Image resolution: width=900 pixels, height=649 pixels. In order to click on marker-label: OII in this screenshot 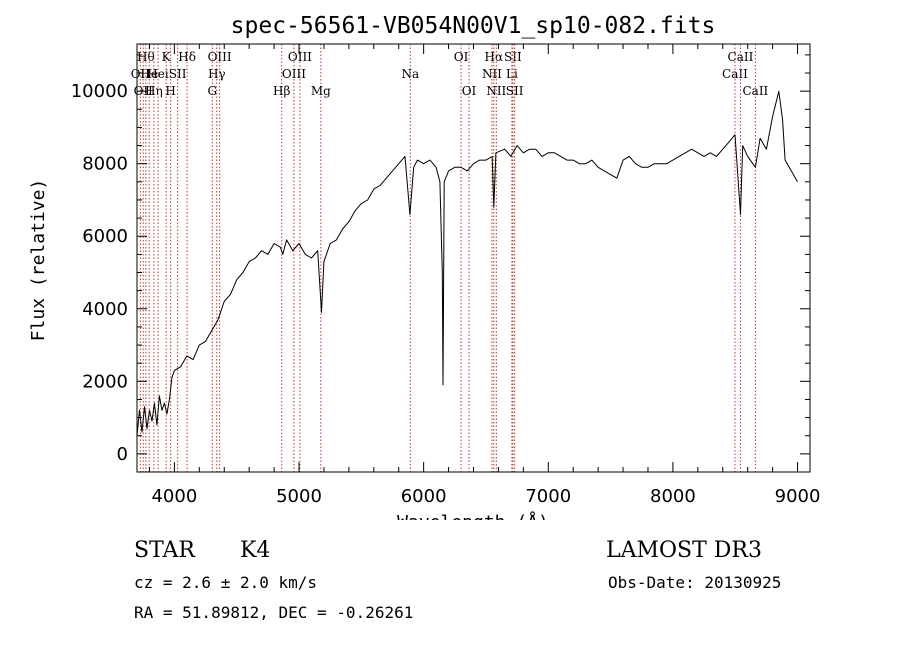, I will do `click(141, 74)`.